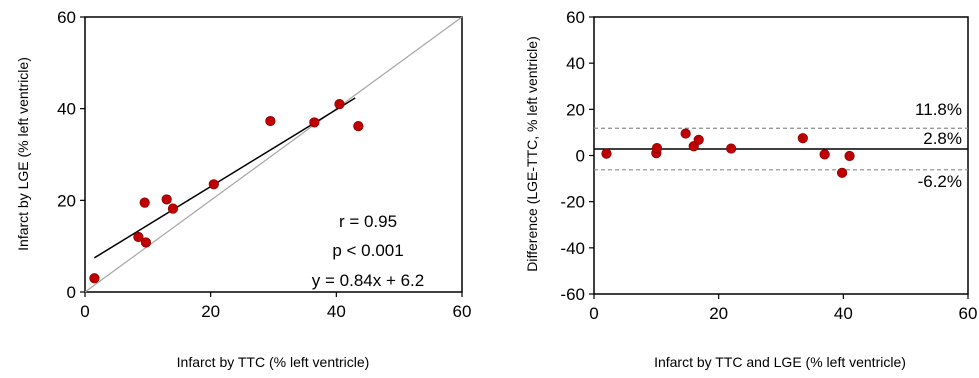 The width and height of the screenshot is (979, 378). Describe the element at coordinates (23, 154) in the screenshot. I see `left-y-axis-title: Infarct by LGE (% left ventricle)` at that location.